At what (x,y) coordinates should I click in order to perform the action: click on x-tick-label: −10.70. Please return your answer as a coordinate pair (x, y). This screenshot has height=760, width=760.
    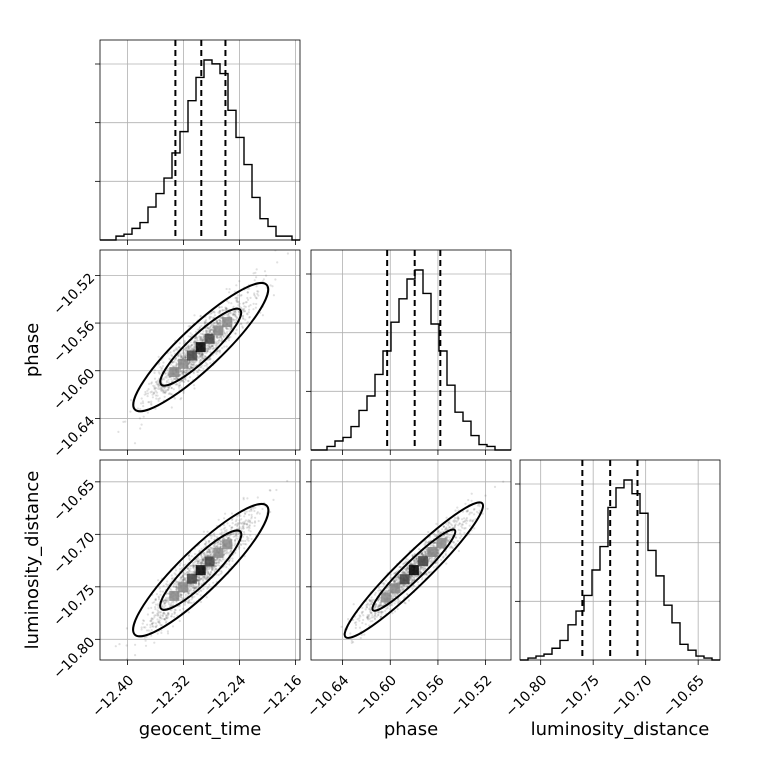
    Looking at the image, I should click on (631, 696).